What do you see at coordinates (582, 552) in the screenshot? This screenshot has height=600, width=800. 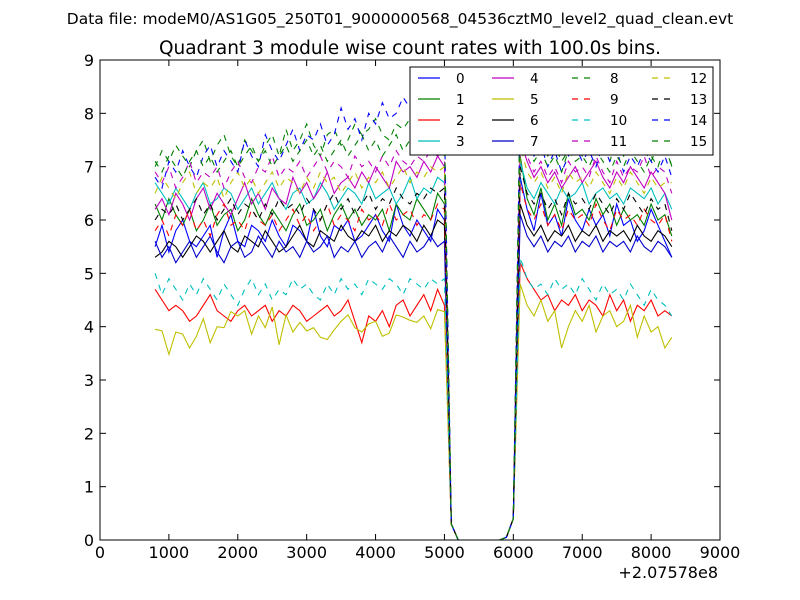 I see `x-tick-label: 7000` at bounding box center [582, 552].